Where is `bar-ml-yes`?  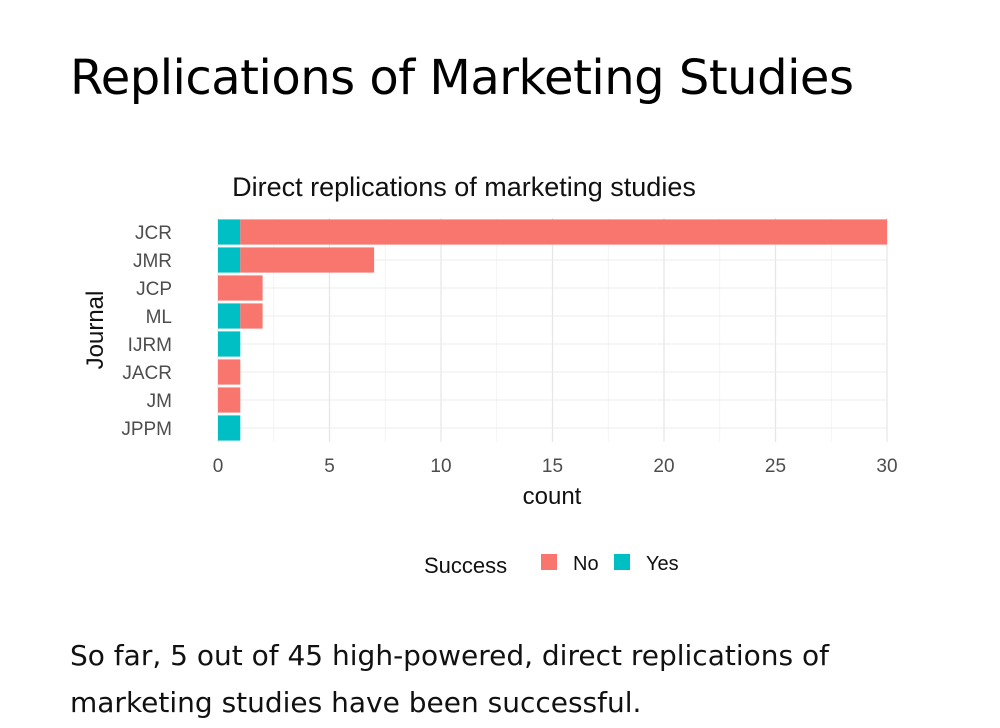 bar-ml-yes is located at coordinates (229, 316).